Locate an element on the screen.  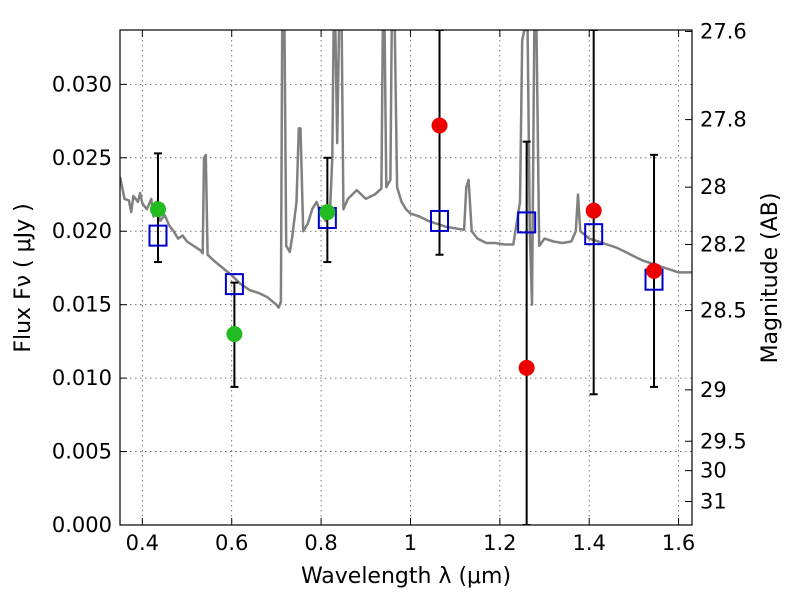
x-axis-title: Wavelength λ (μm) is located at coordinates (406, 576).